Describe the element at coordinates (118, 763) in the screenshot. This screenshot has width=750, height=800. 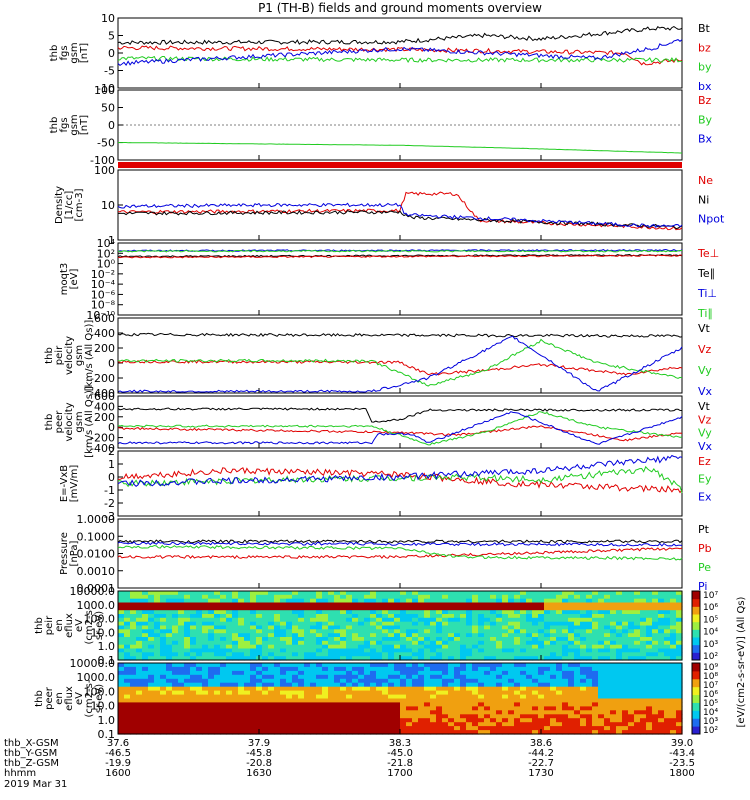
I see `x-tick-label: -19.9` at that location.